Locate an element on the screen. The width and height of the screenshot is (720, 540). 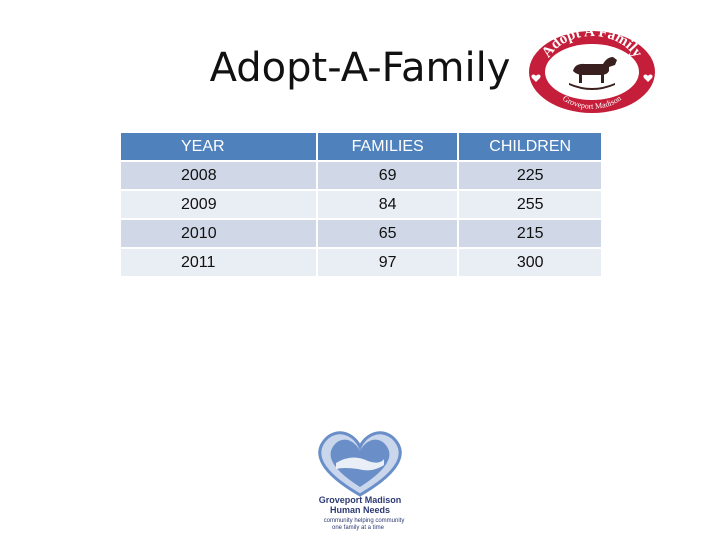
slide-title: Adopt-A-Family is located at coordinates (360, 68).